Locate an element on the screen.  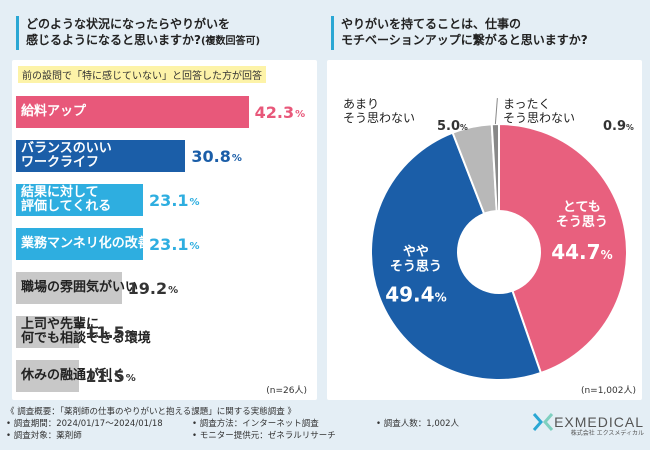
left-question: どのような状況になったらやりがいを 感じるようになると思いますか?(複数回答可) is located at coordinates (164, 33).